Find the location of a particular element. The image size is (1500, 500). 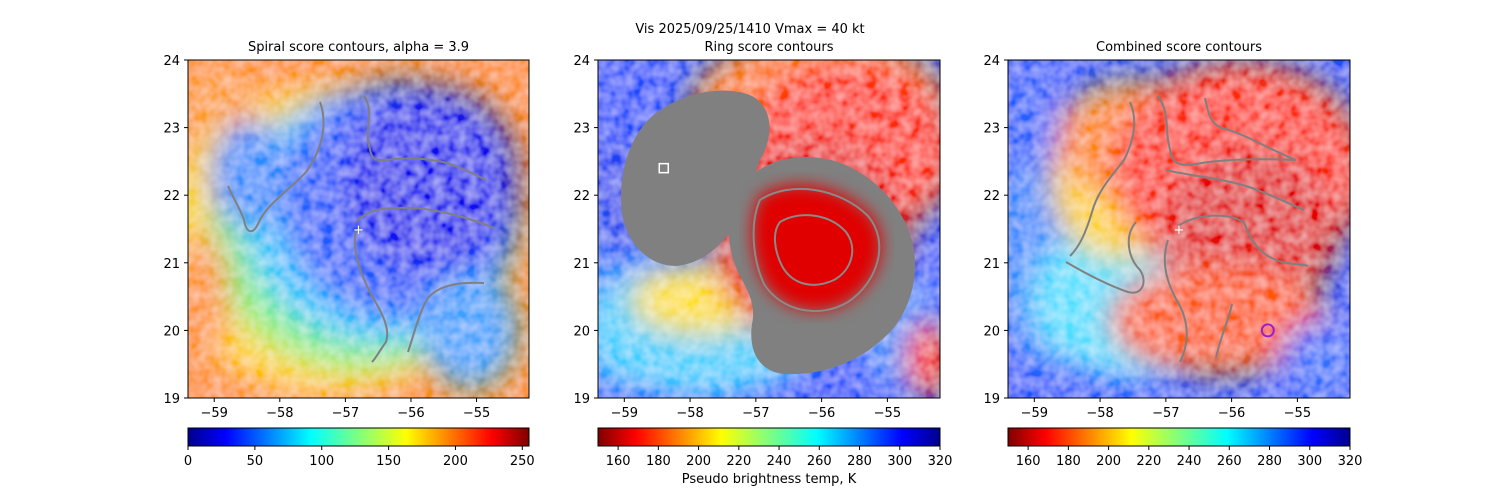

ring-square-marker is located at coordinates (664, 168).